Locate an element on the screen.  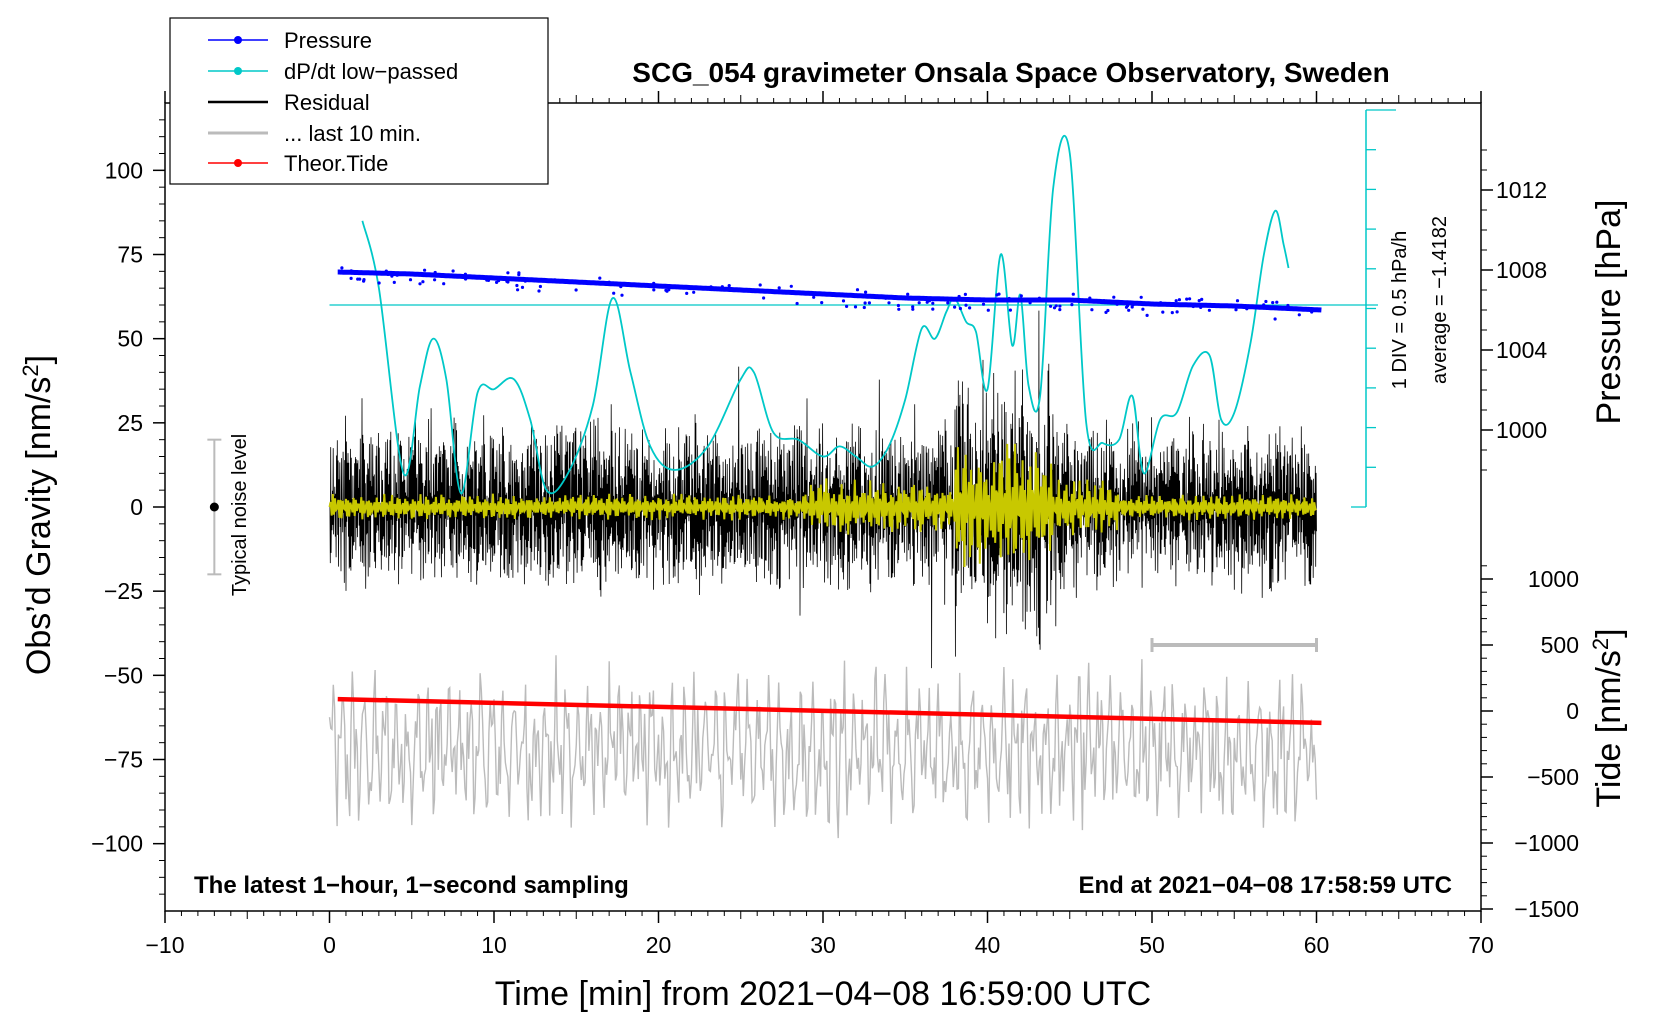
y-left-tick-label: 25 is located at coordinates (130, 423).